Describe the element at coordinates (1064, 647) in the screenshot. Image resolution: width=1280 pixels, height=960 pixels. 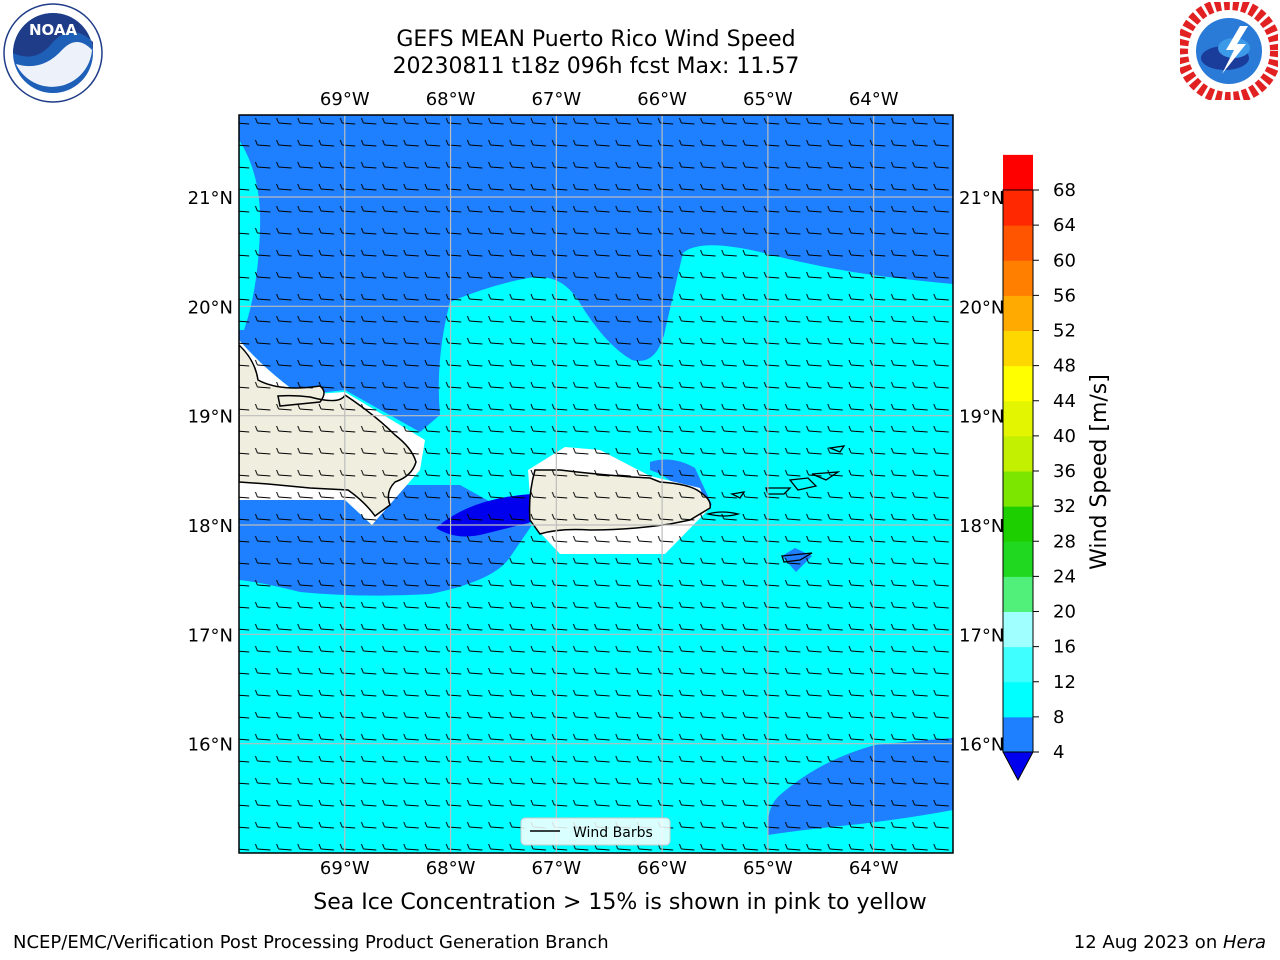
I see `colorbar-tick-label: 16` at that location.